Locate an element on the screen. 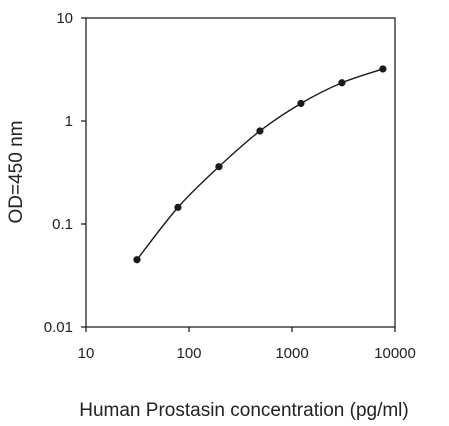 This screenshot has height=426, width=449. y-axis-ticks: 10 1 0.1 0.01 is located at coordinates (65, 173).